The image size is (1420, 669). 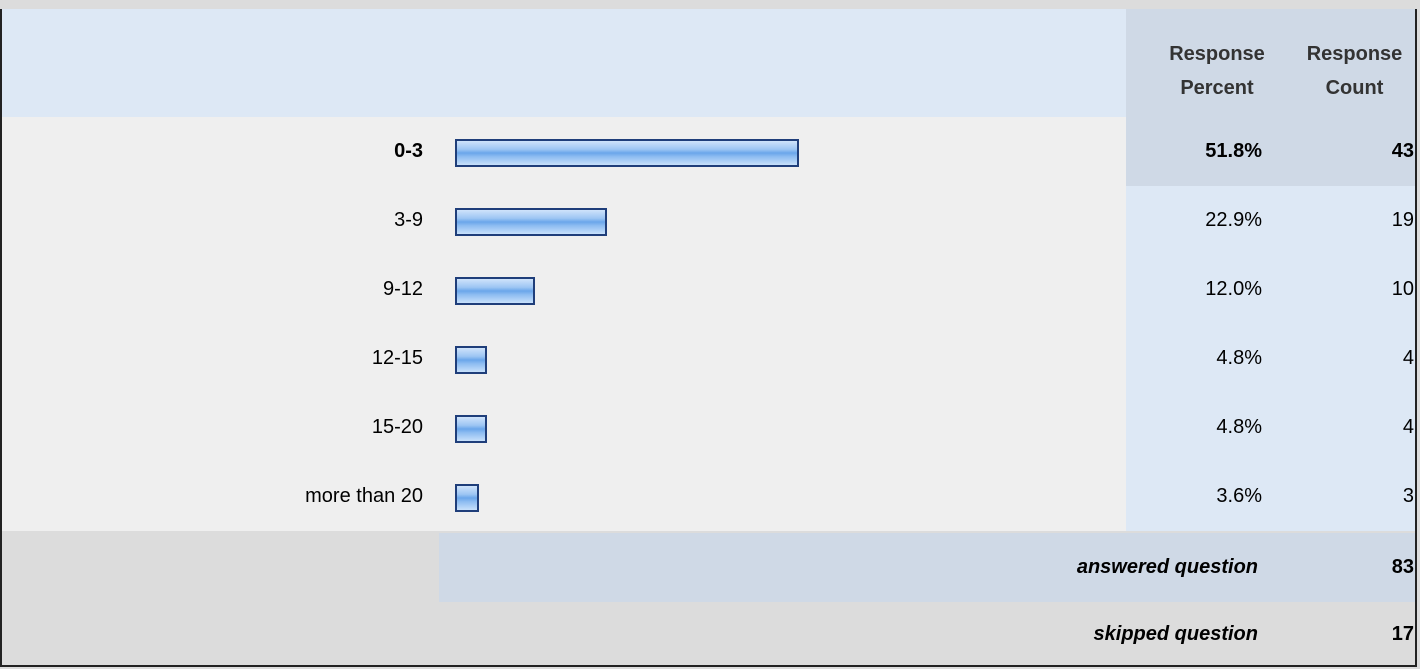 I want to click on answer-label: 15-20, so click(x=397, y=427).